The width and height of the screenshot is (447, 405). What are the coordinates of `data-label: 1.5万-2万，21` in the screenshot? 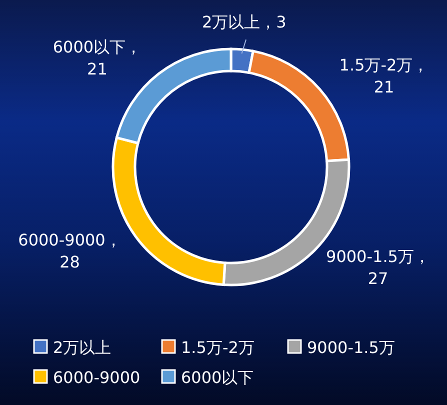 It's located at (384, 75).